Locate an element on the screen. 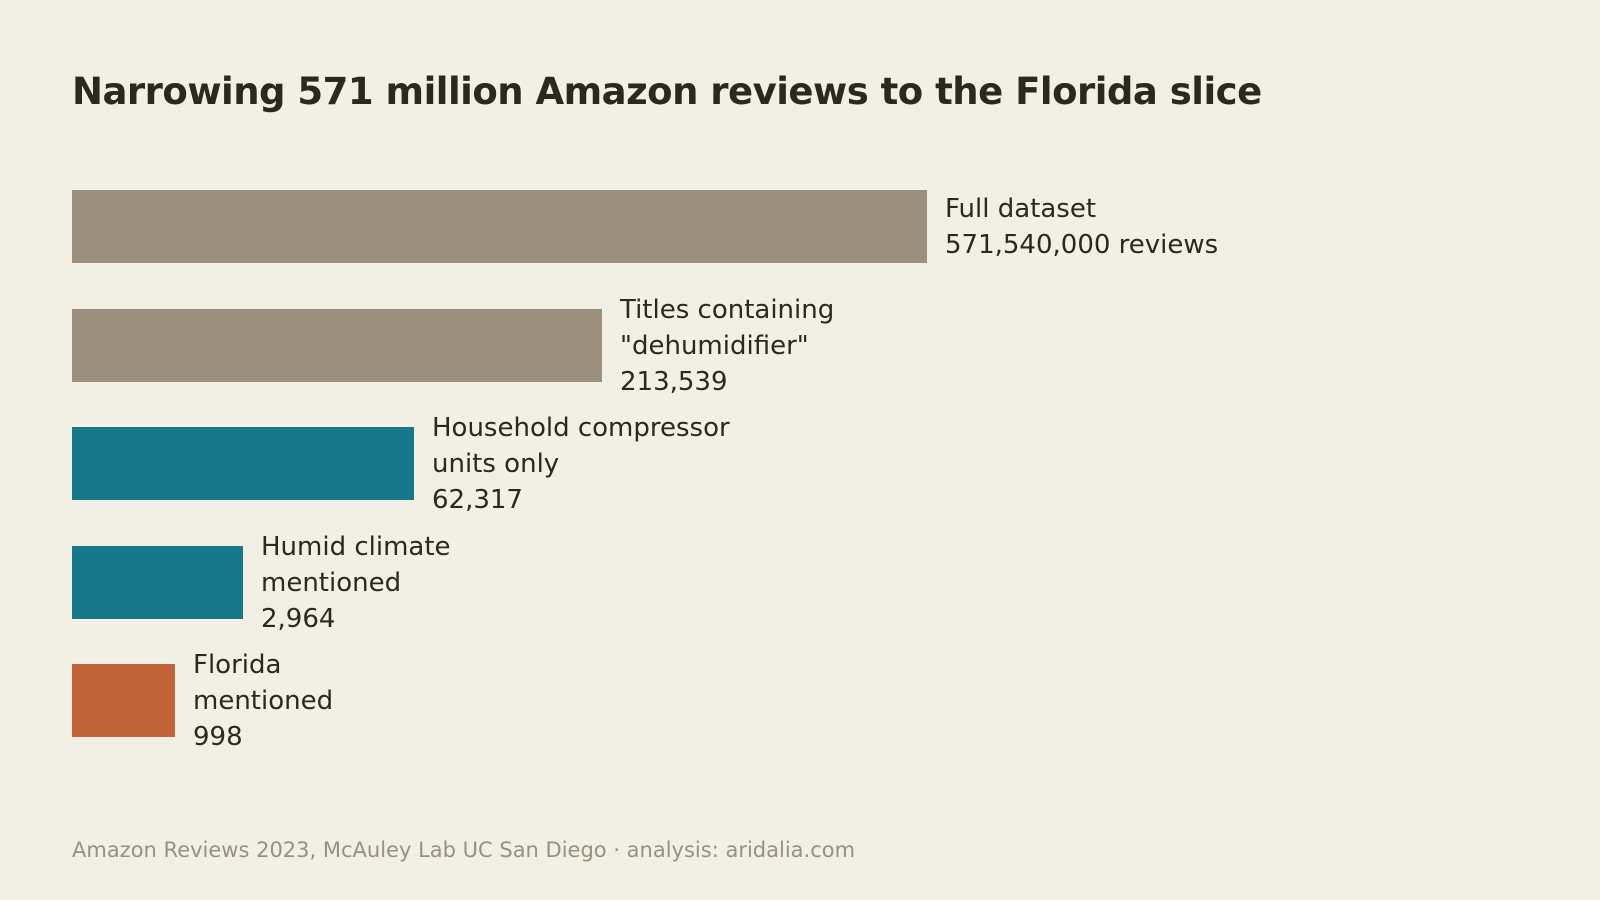  value-label: 62,317 is located at coordinates (477, 500).